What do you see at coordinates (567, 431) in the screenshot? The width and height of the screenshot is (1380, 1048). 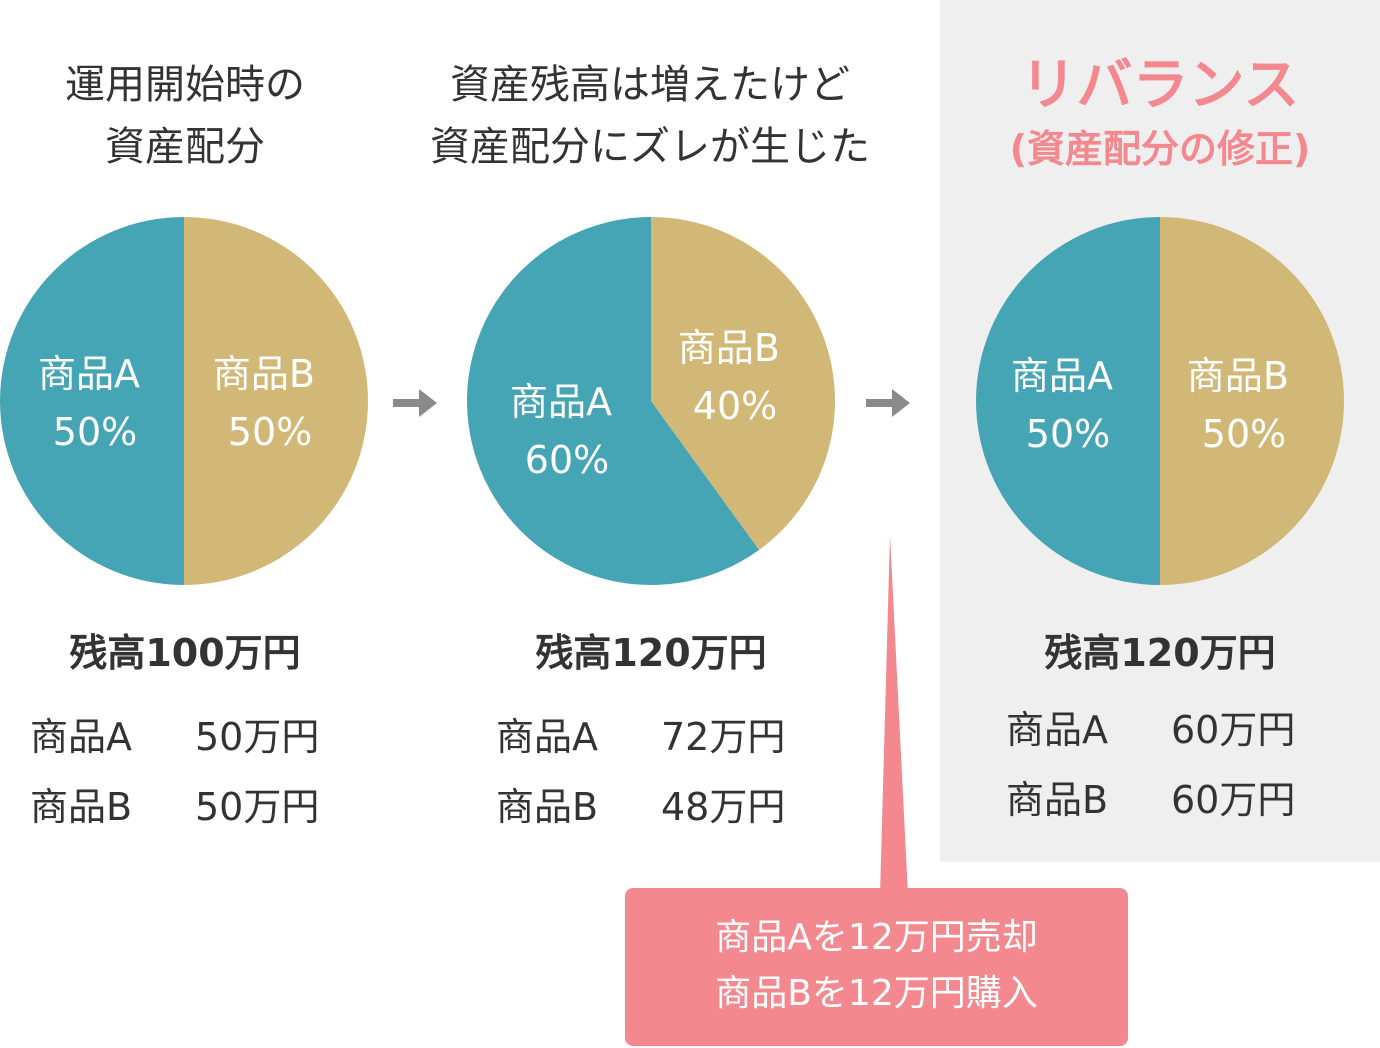 I see `pie-label-product-a: 商品A 60%` at bounding box center [567, 431].